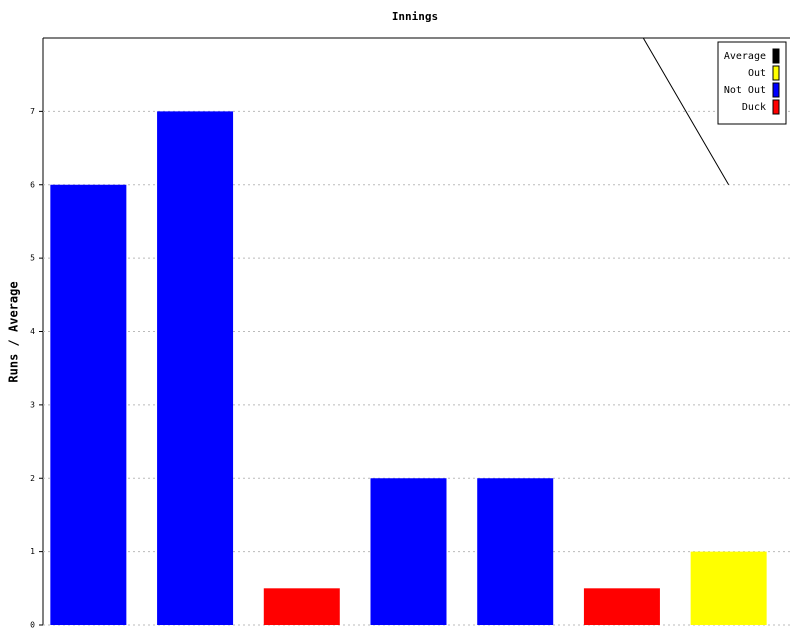 This screenshot has height=640, width=800. I want to click on legend-label: Average, so click(745, 56).